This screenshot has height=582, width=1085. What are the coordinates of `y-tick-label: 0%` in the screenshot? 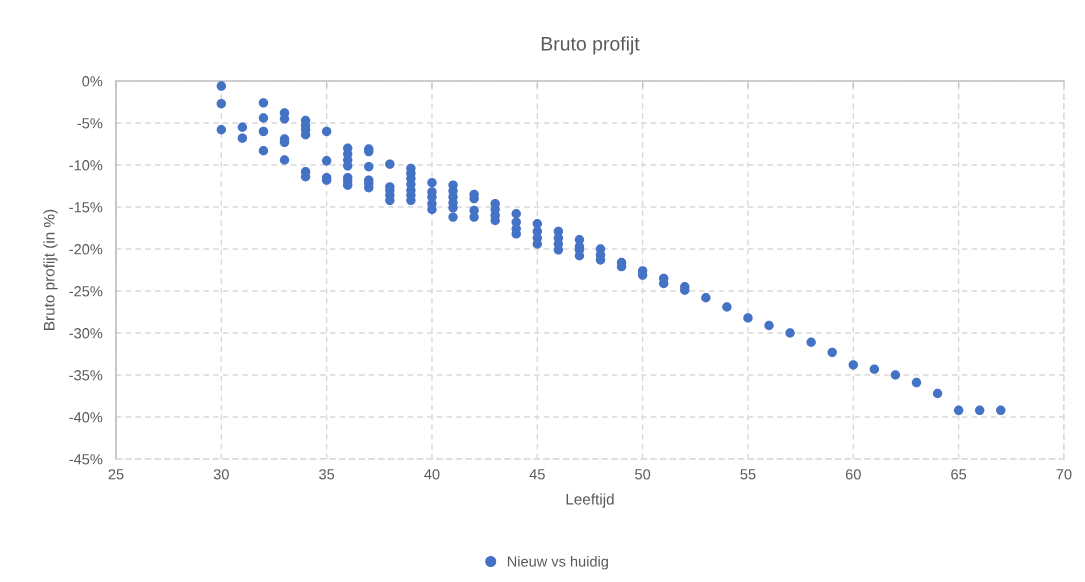 It's located at (92, 81).